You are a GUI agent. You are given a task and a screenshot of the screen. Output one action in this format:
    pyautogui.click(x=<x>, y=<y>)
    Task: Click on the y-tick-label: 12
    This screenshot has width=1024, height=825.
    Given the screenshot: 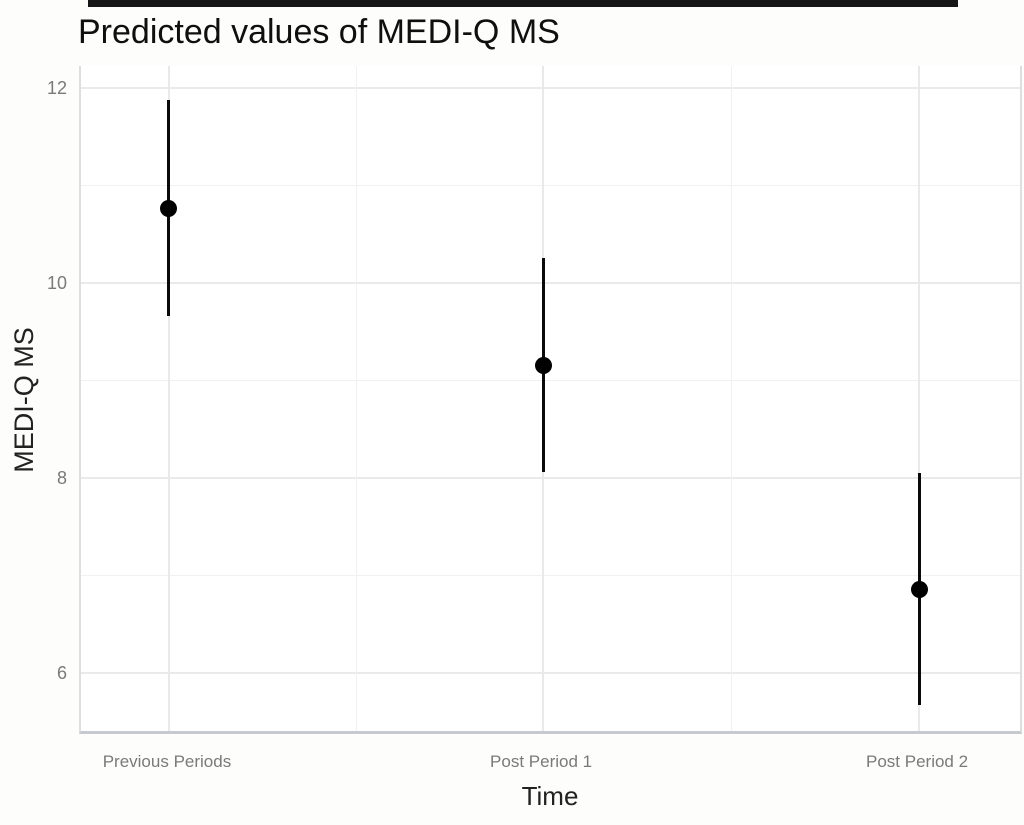 What is the action you would take?
    pyautogui.click(x=56, y=88)
    